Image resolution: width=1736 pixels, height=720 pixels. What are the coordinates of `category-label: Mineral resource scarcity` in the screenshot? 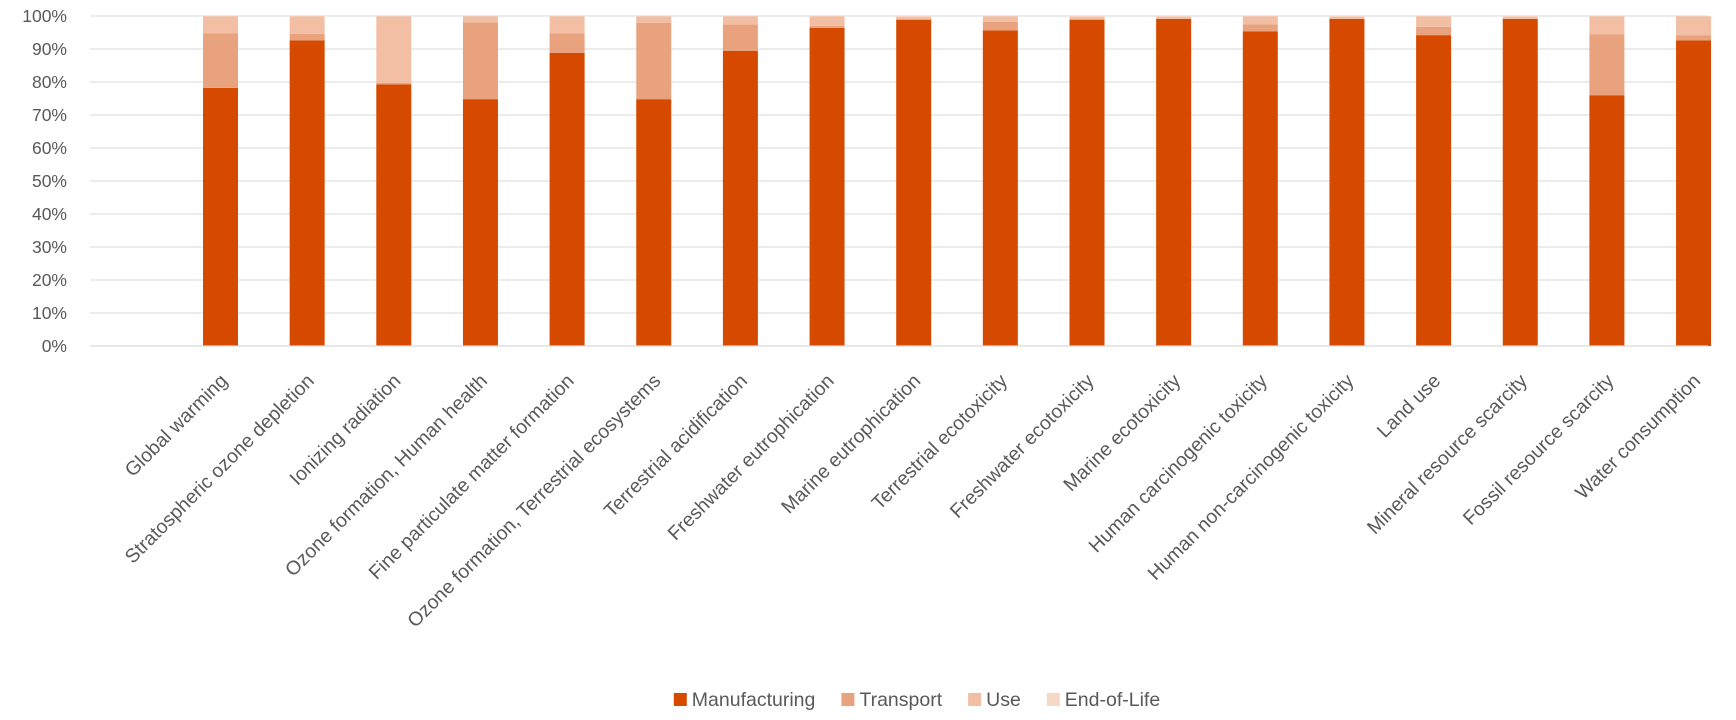 It's located at (1447, 454).